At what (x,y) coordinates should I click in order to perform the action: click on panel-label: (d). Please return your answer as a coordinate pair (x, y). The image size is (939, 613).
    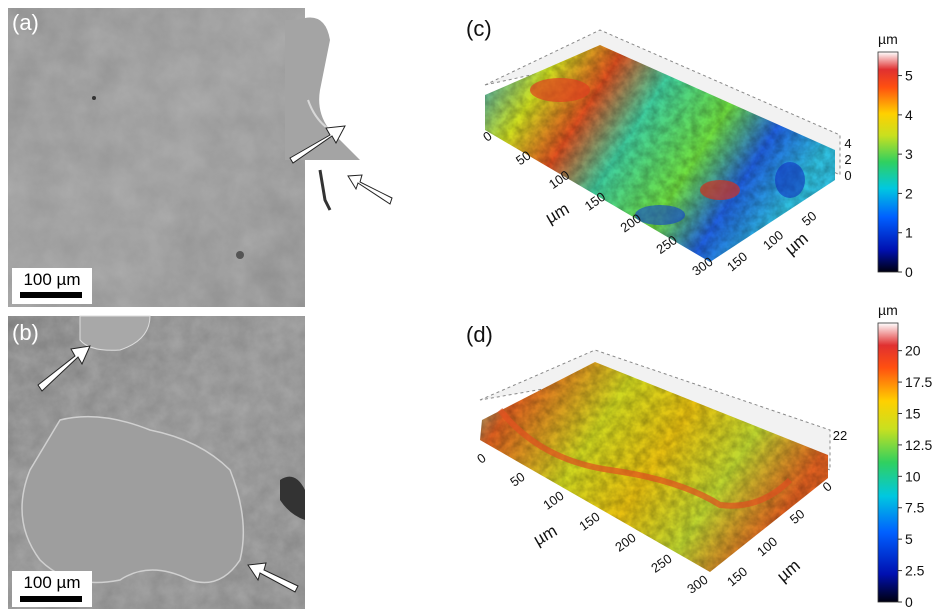
    Looking at the image, I should click on (479, 334).